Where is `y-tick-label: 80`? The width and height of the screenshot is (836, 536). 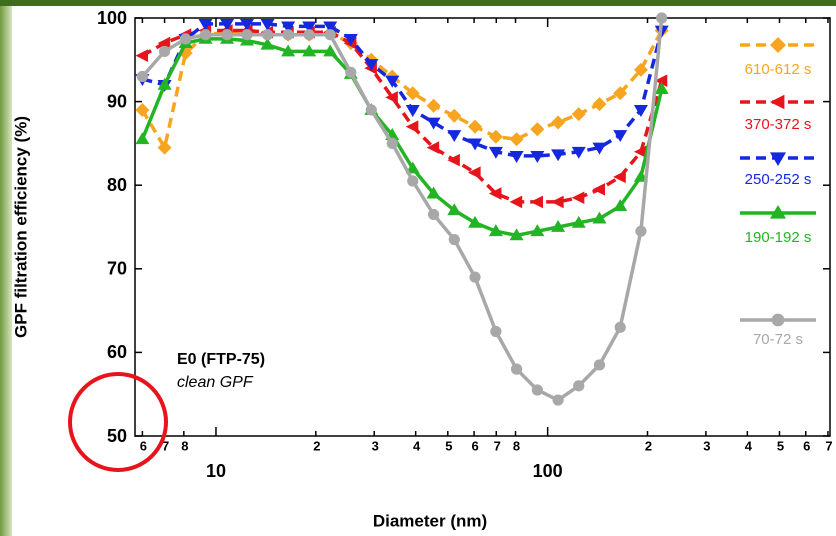
y-tick-label: 80 is located at coordinates (117, 185).